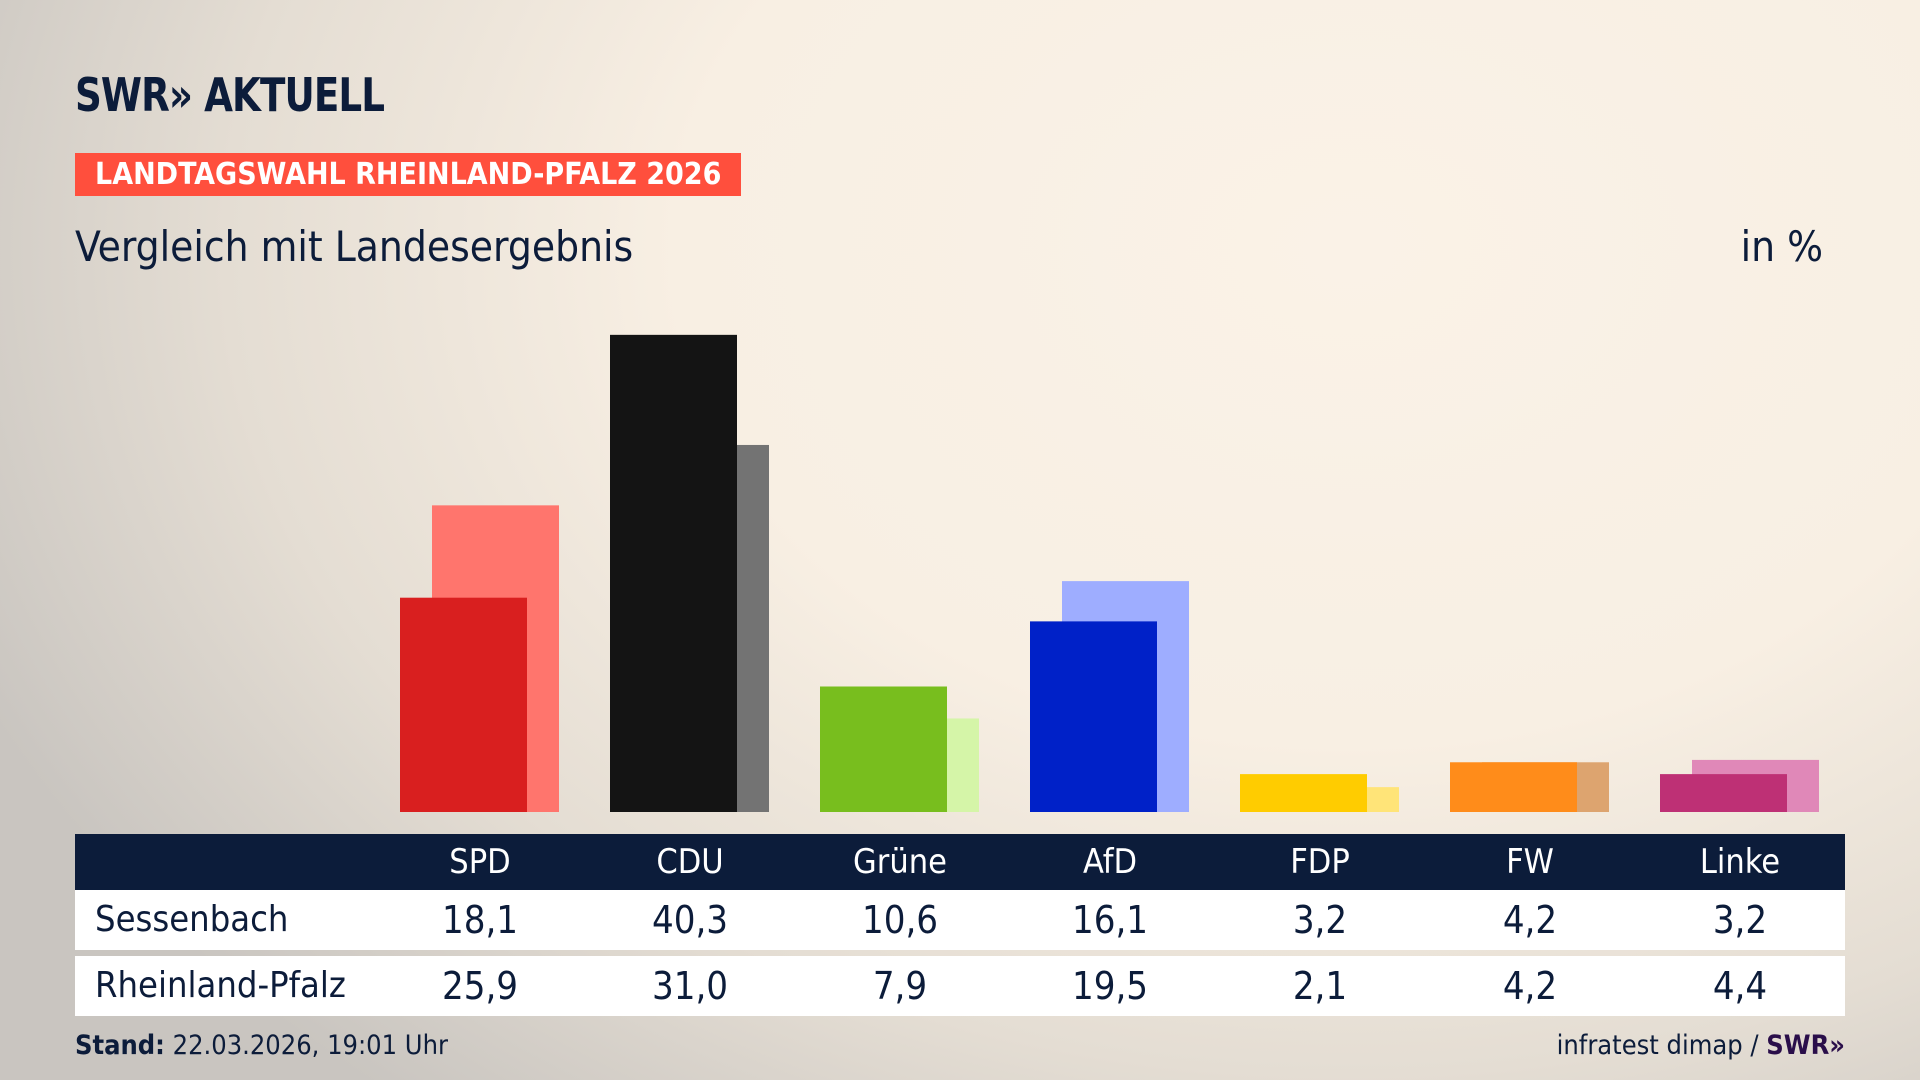 Image resolution: width=1920 pixels, height=1080 pixels. Describe the element at coordinates (1320, 986) in the screenshot. I see `value-cell: 2,1` at that location.